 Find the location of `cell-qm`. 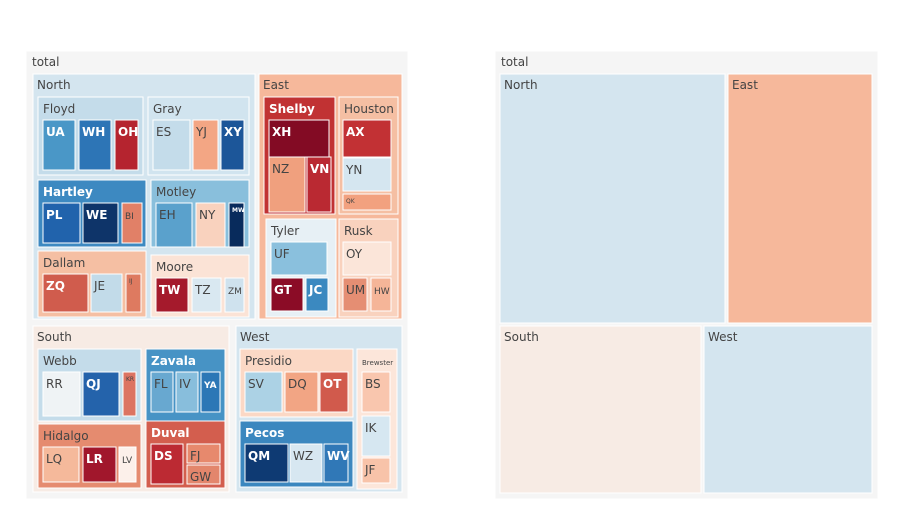

cell-qm is located at coordinates (266, 463).